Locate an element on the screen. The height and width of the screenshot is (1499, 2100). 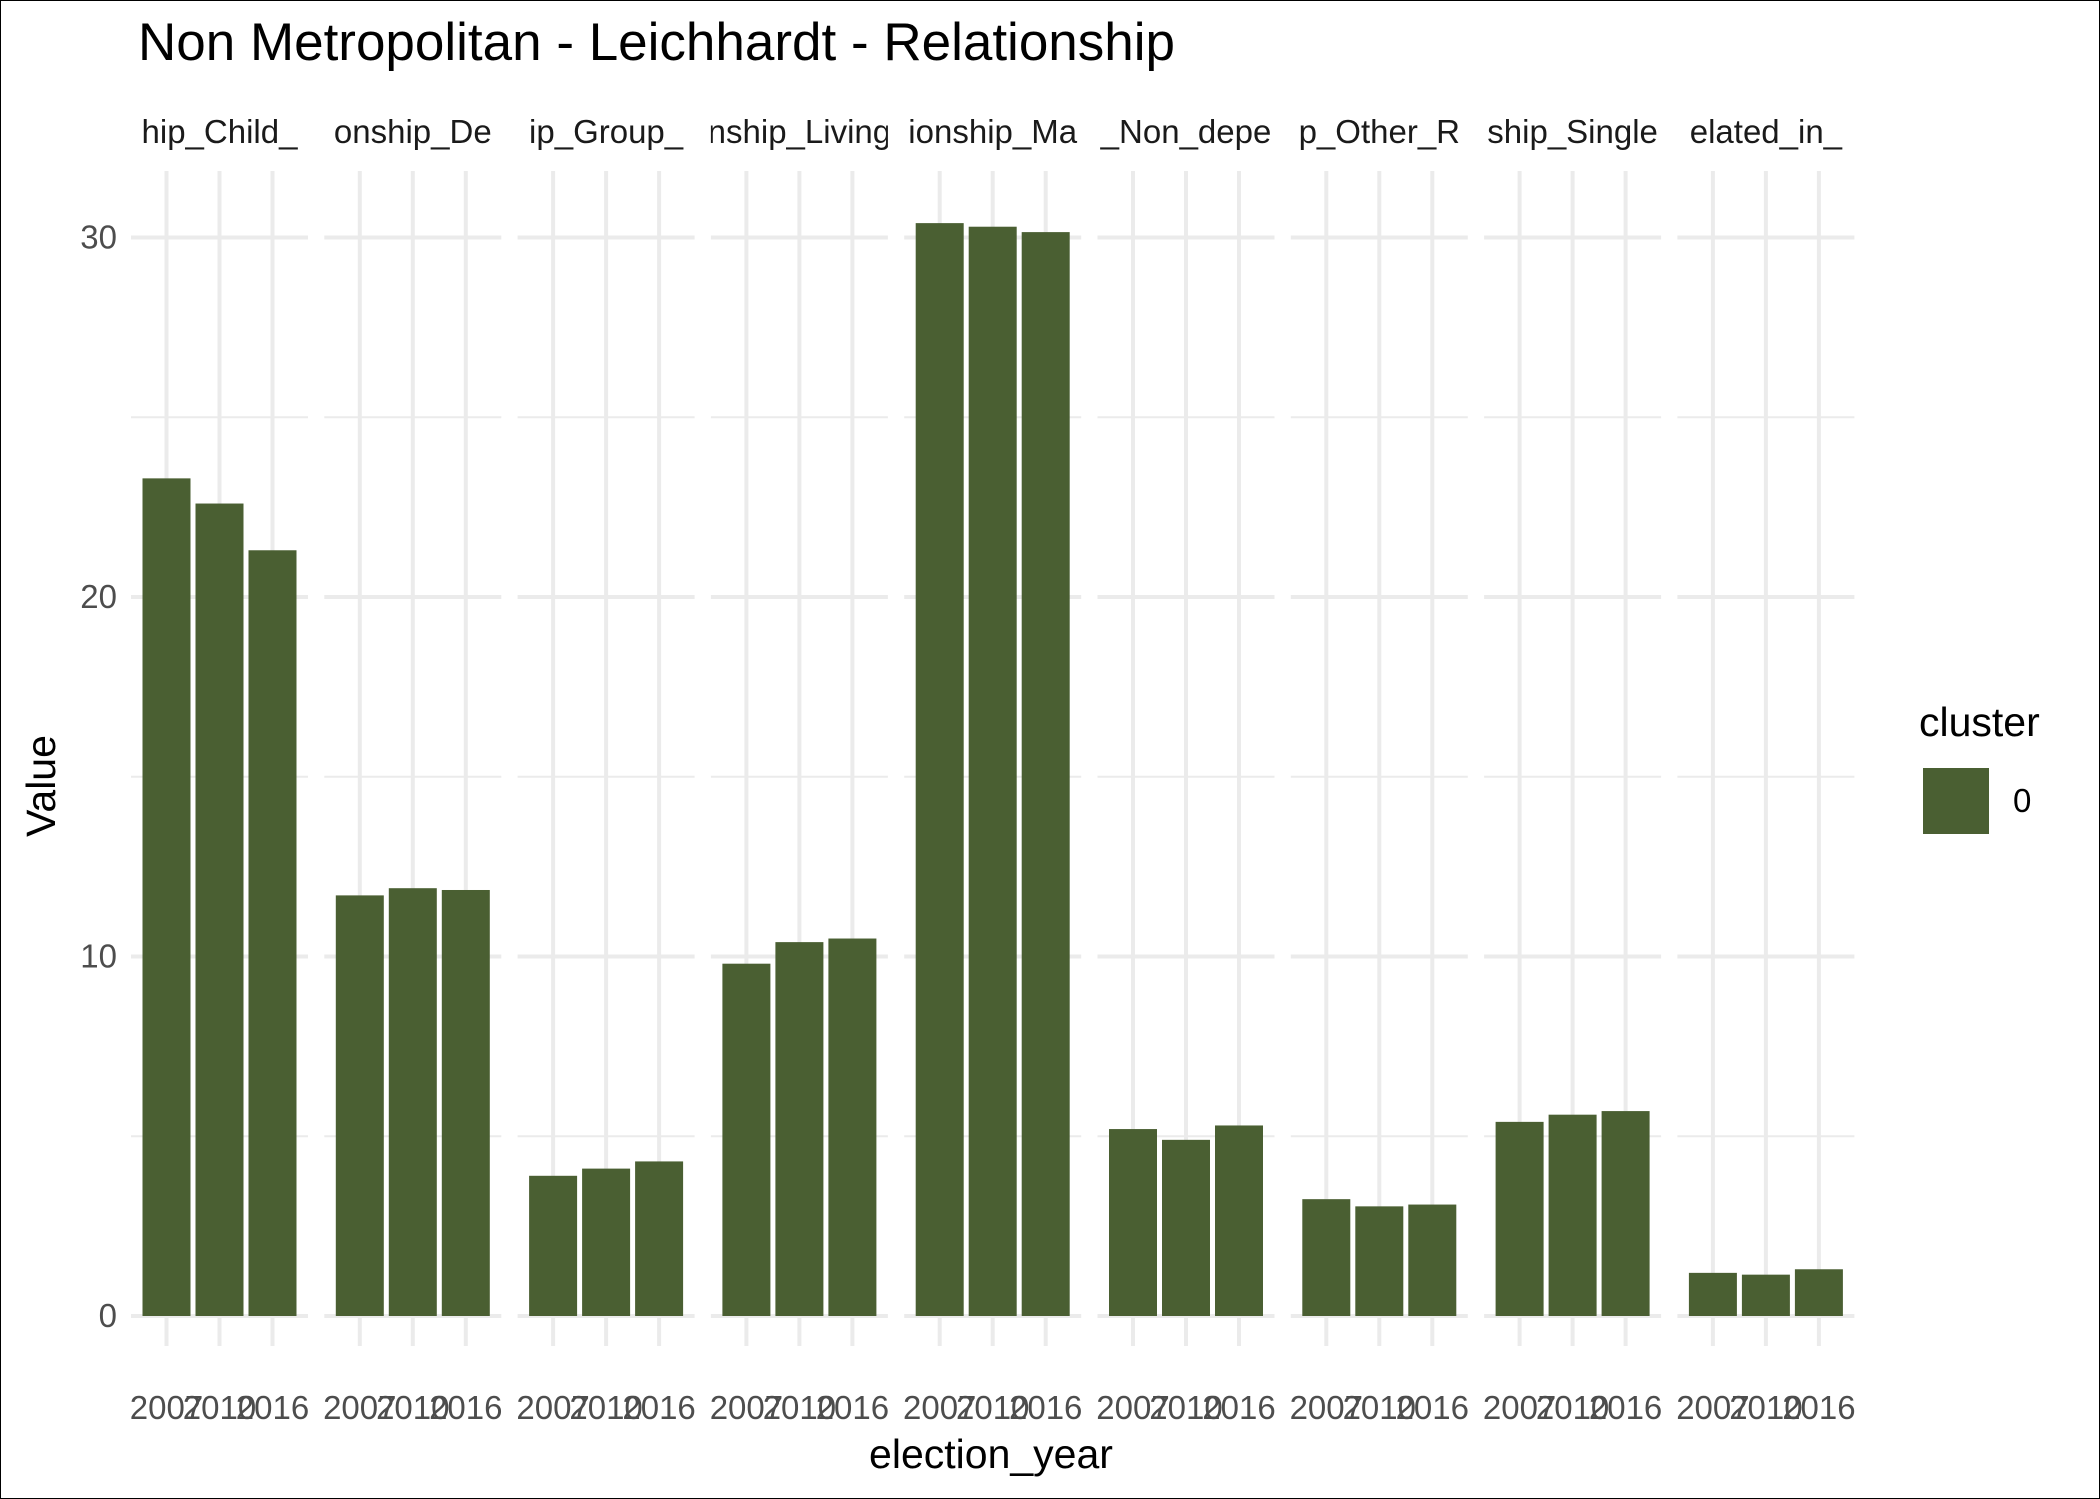
legend-title: cluster is located at coordinates (1979, 722).